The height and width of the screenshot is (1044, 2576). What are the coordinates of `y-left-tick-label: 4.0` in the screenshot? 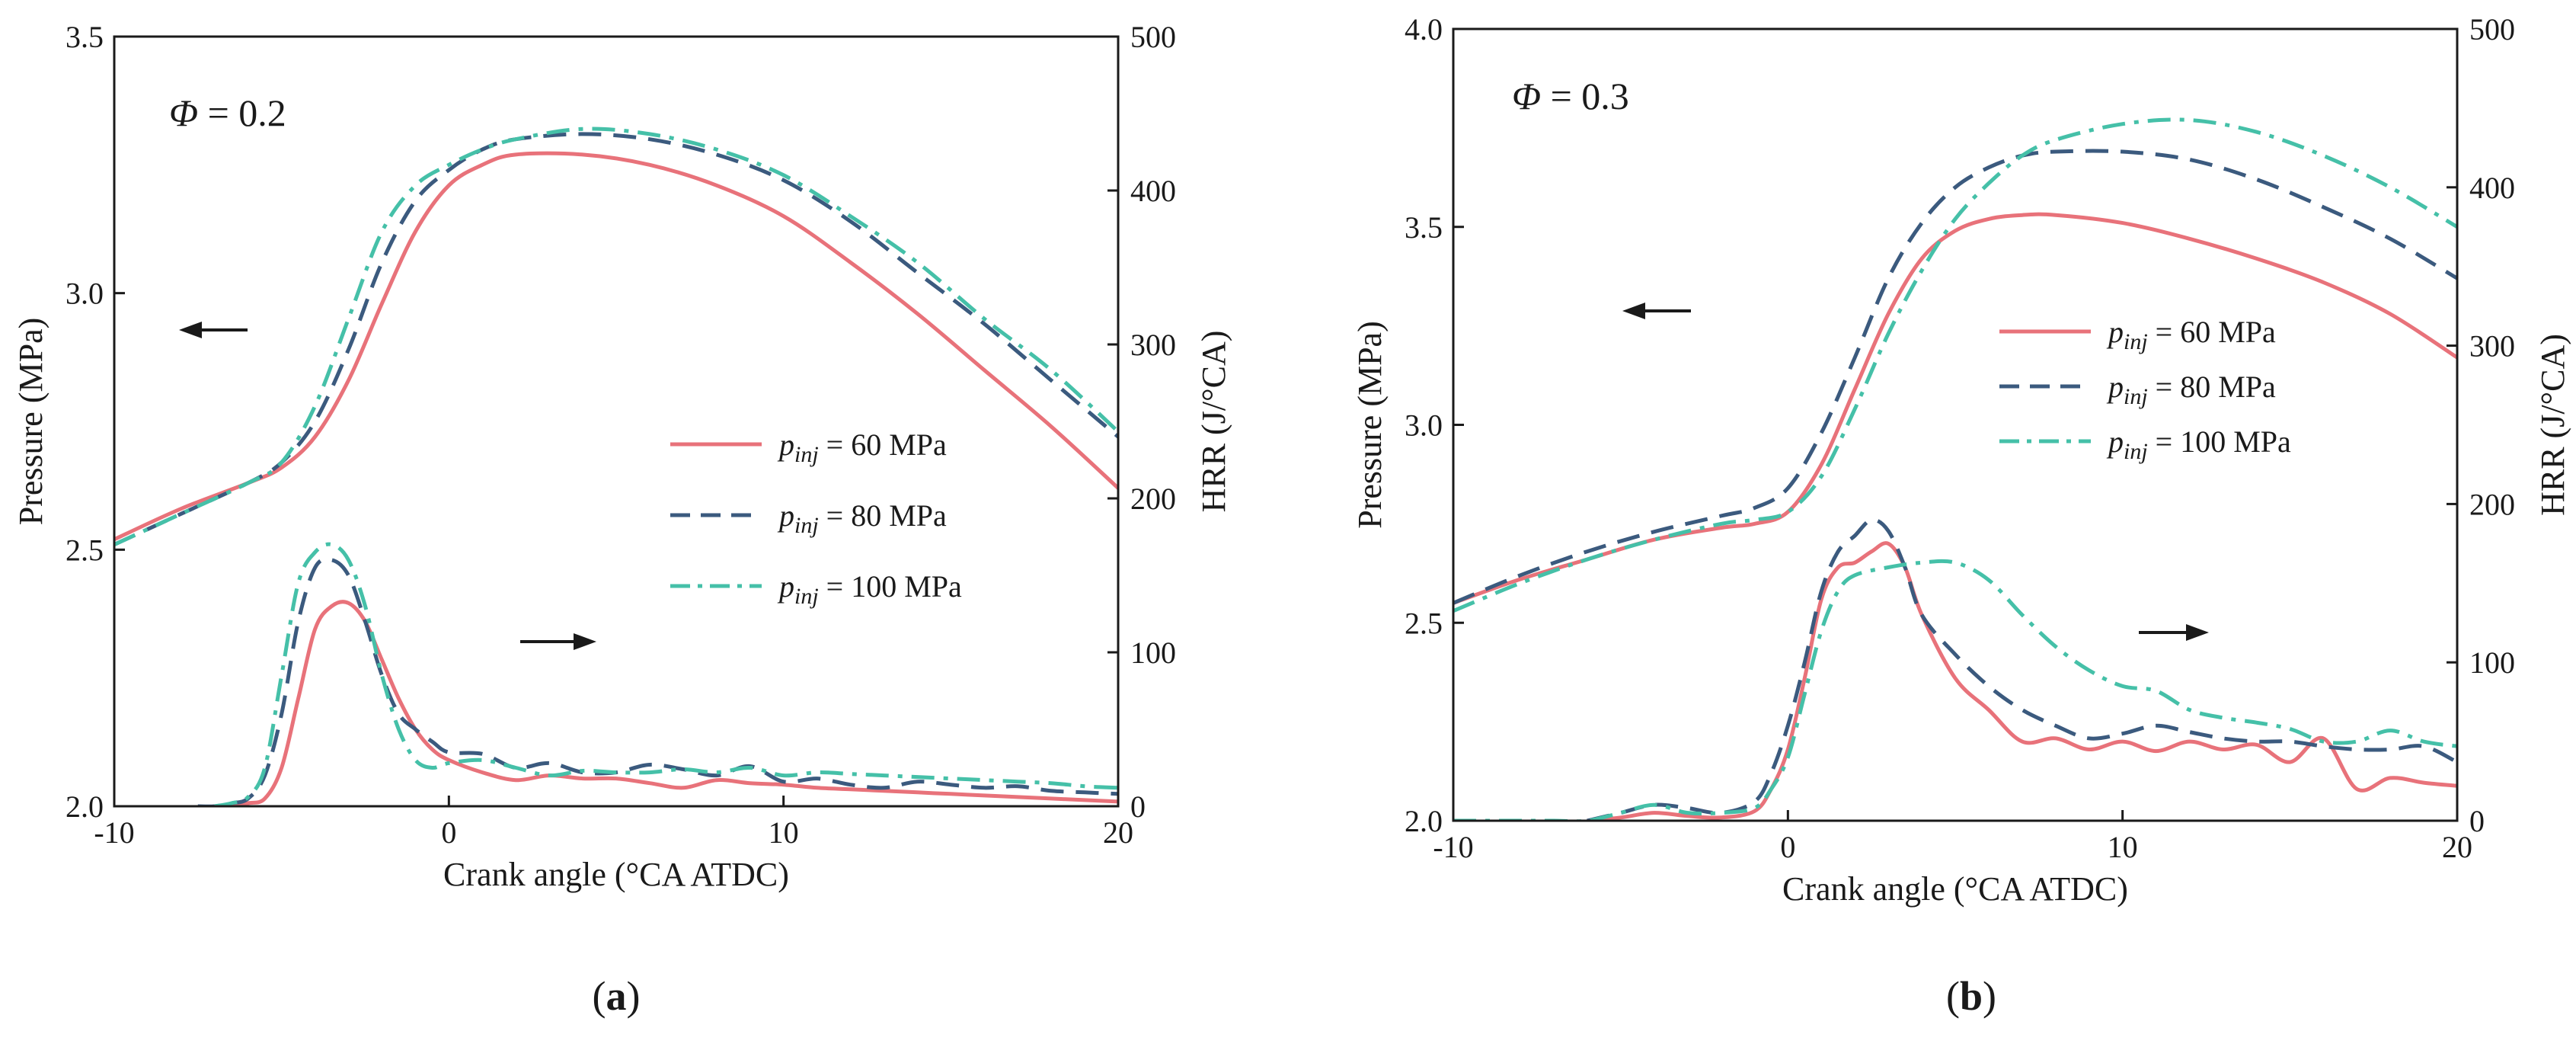 It's located at (1424, 29).